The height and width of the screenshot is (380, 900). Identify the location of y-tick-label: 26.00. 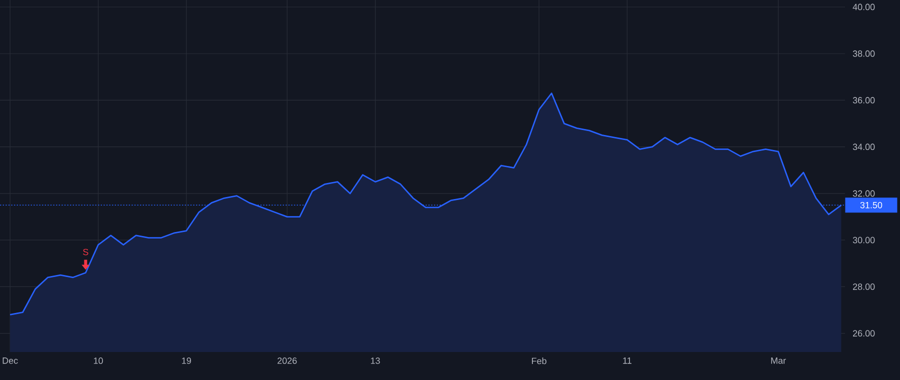
(863, 333).